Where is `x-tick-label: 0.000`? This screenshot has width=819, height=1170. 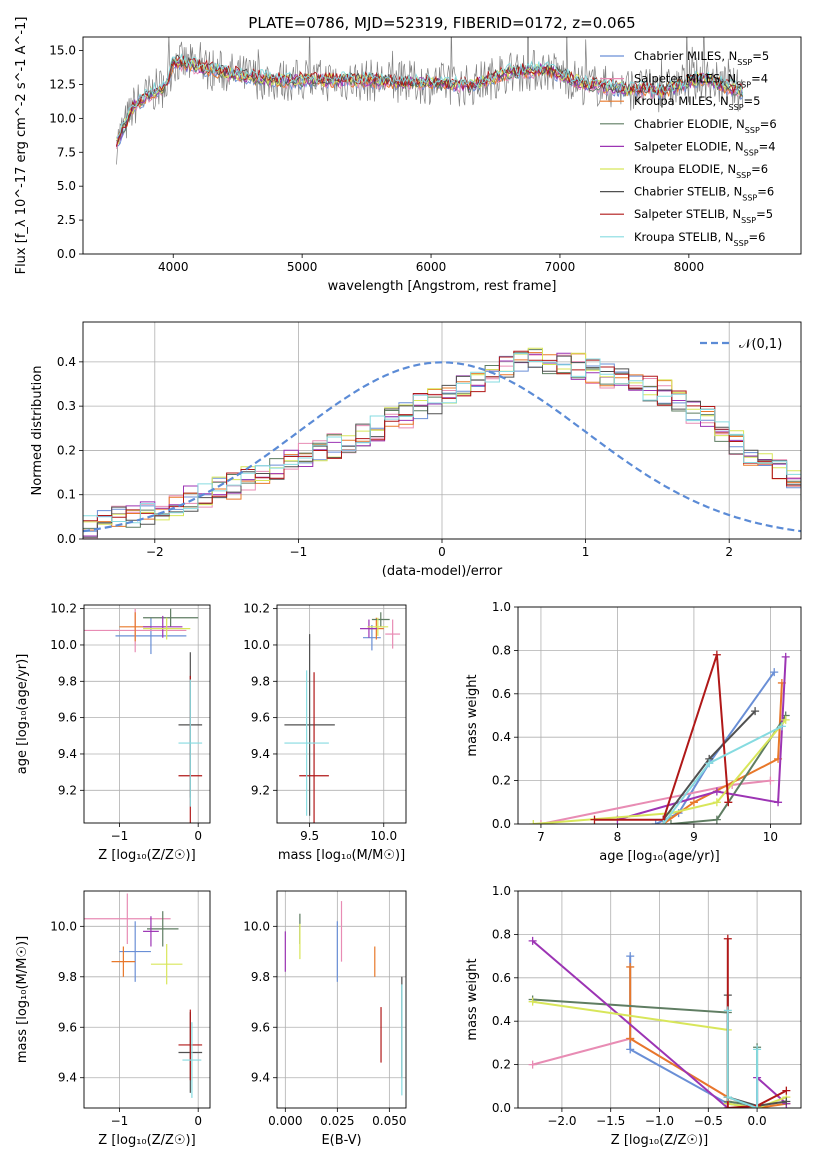 x-tick-label: 0.000 is located at coordinates (285, 1121).